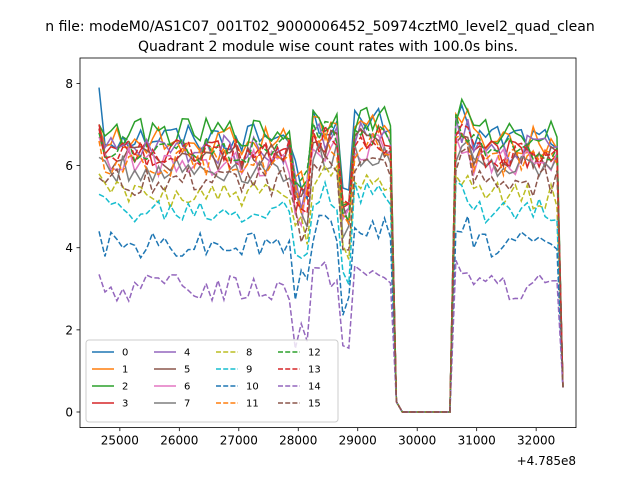  I want to click on legend-label: 10, so click(252, 387).